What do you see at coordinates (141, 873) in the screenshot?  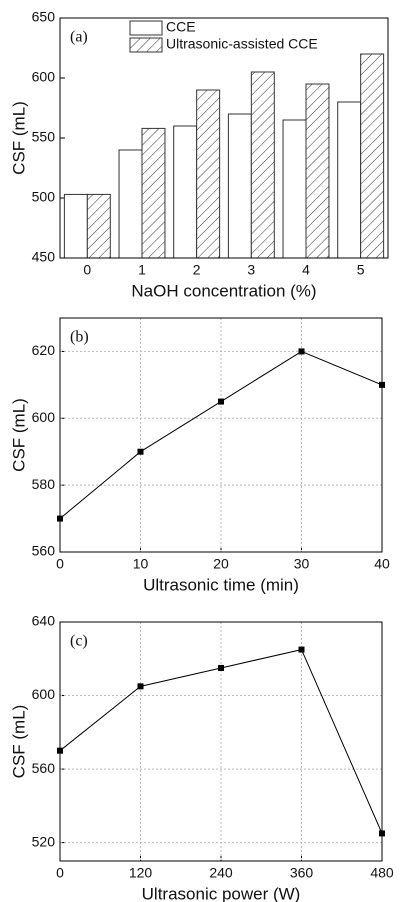 I see `x-tick-label: 120` at bounding box center [141, 873].